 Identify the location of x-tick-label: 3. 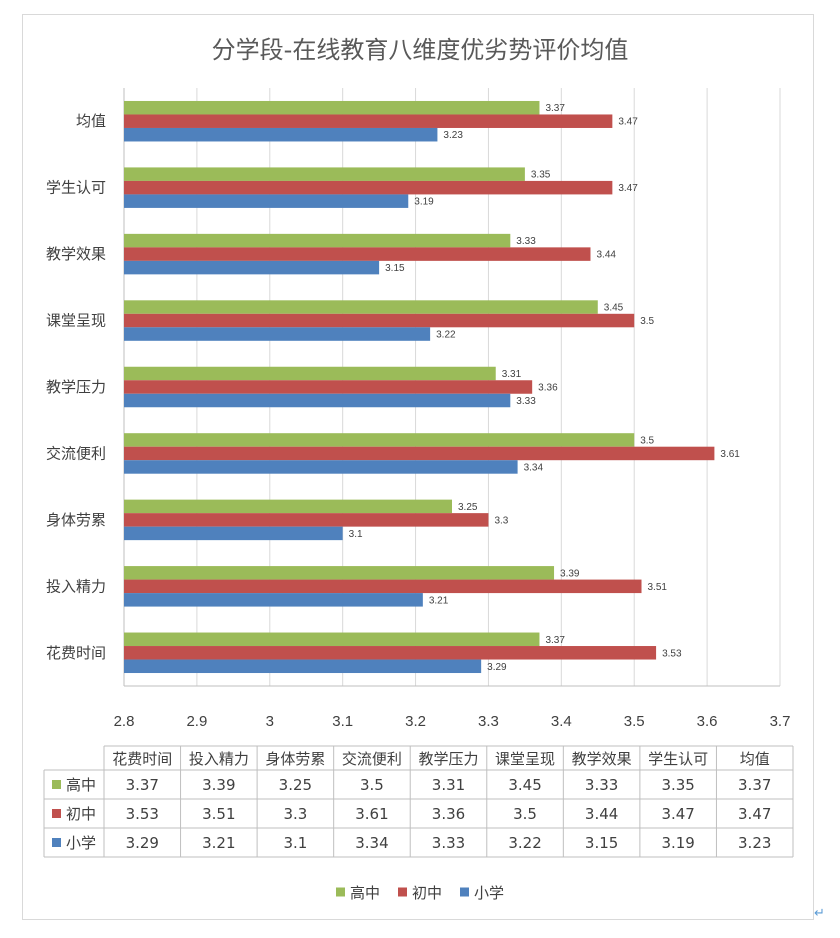
(270, 721).